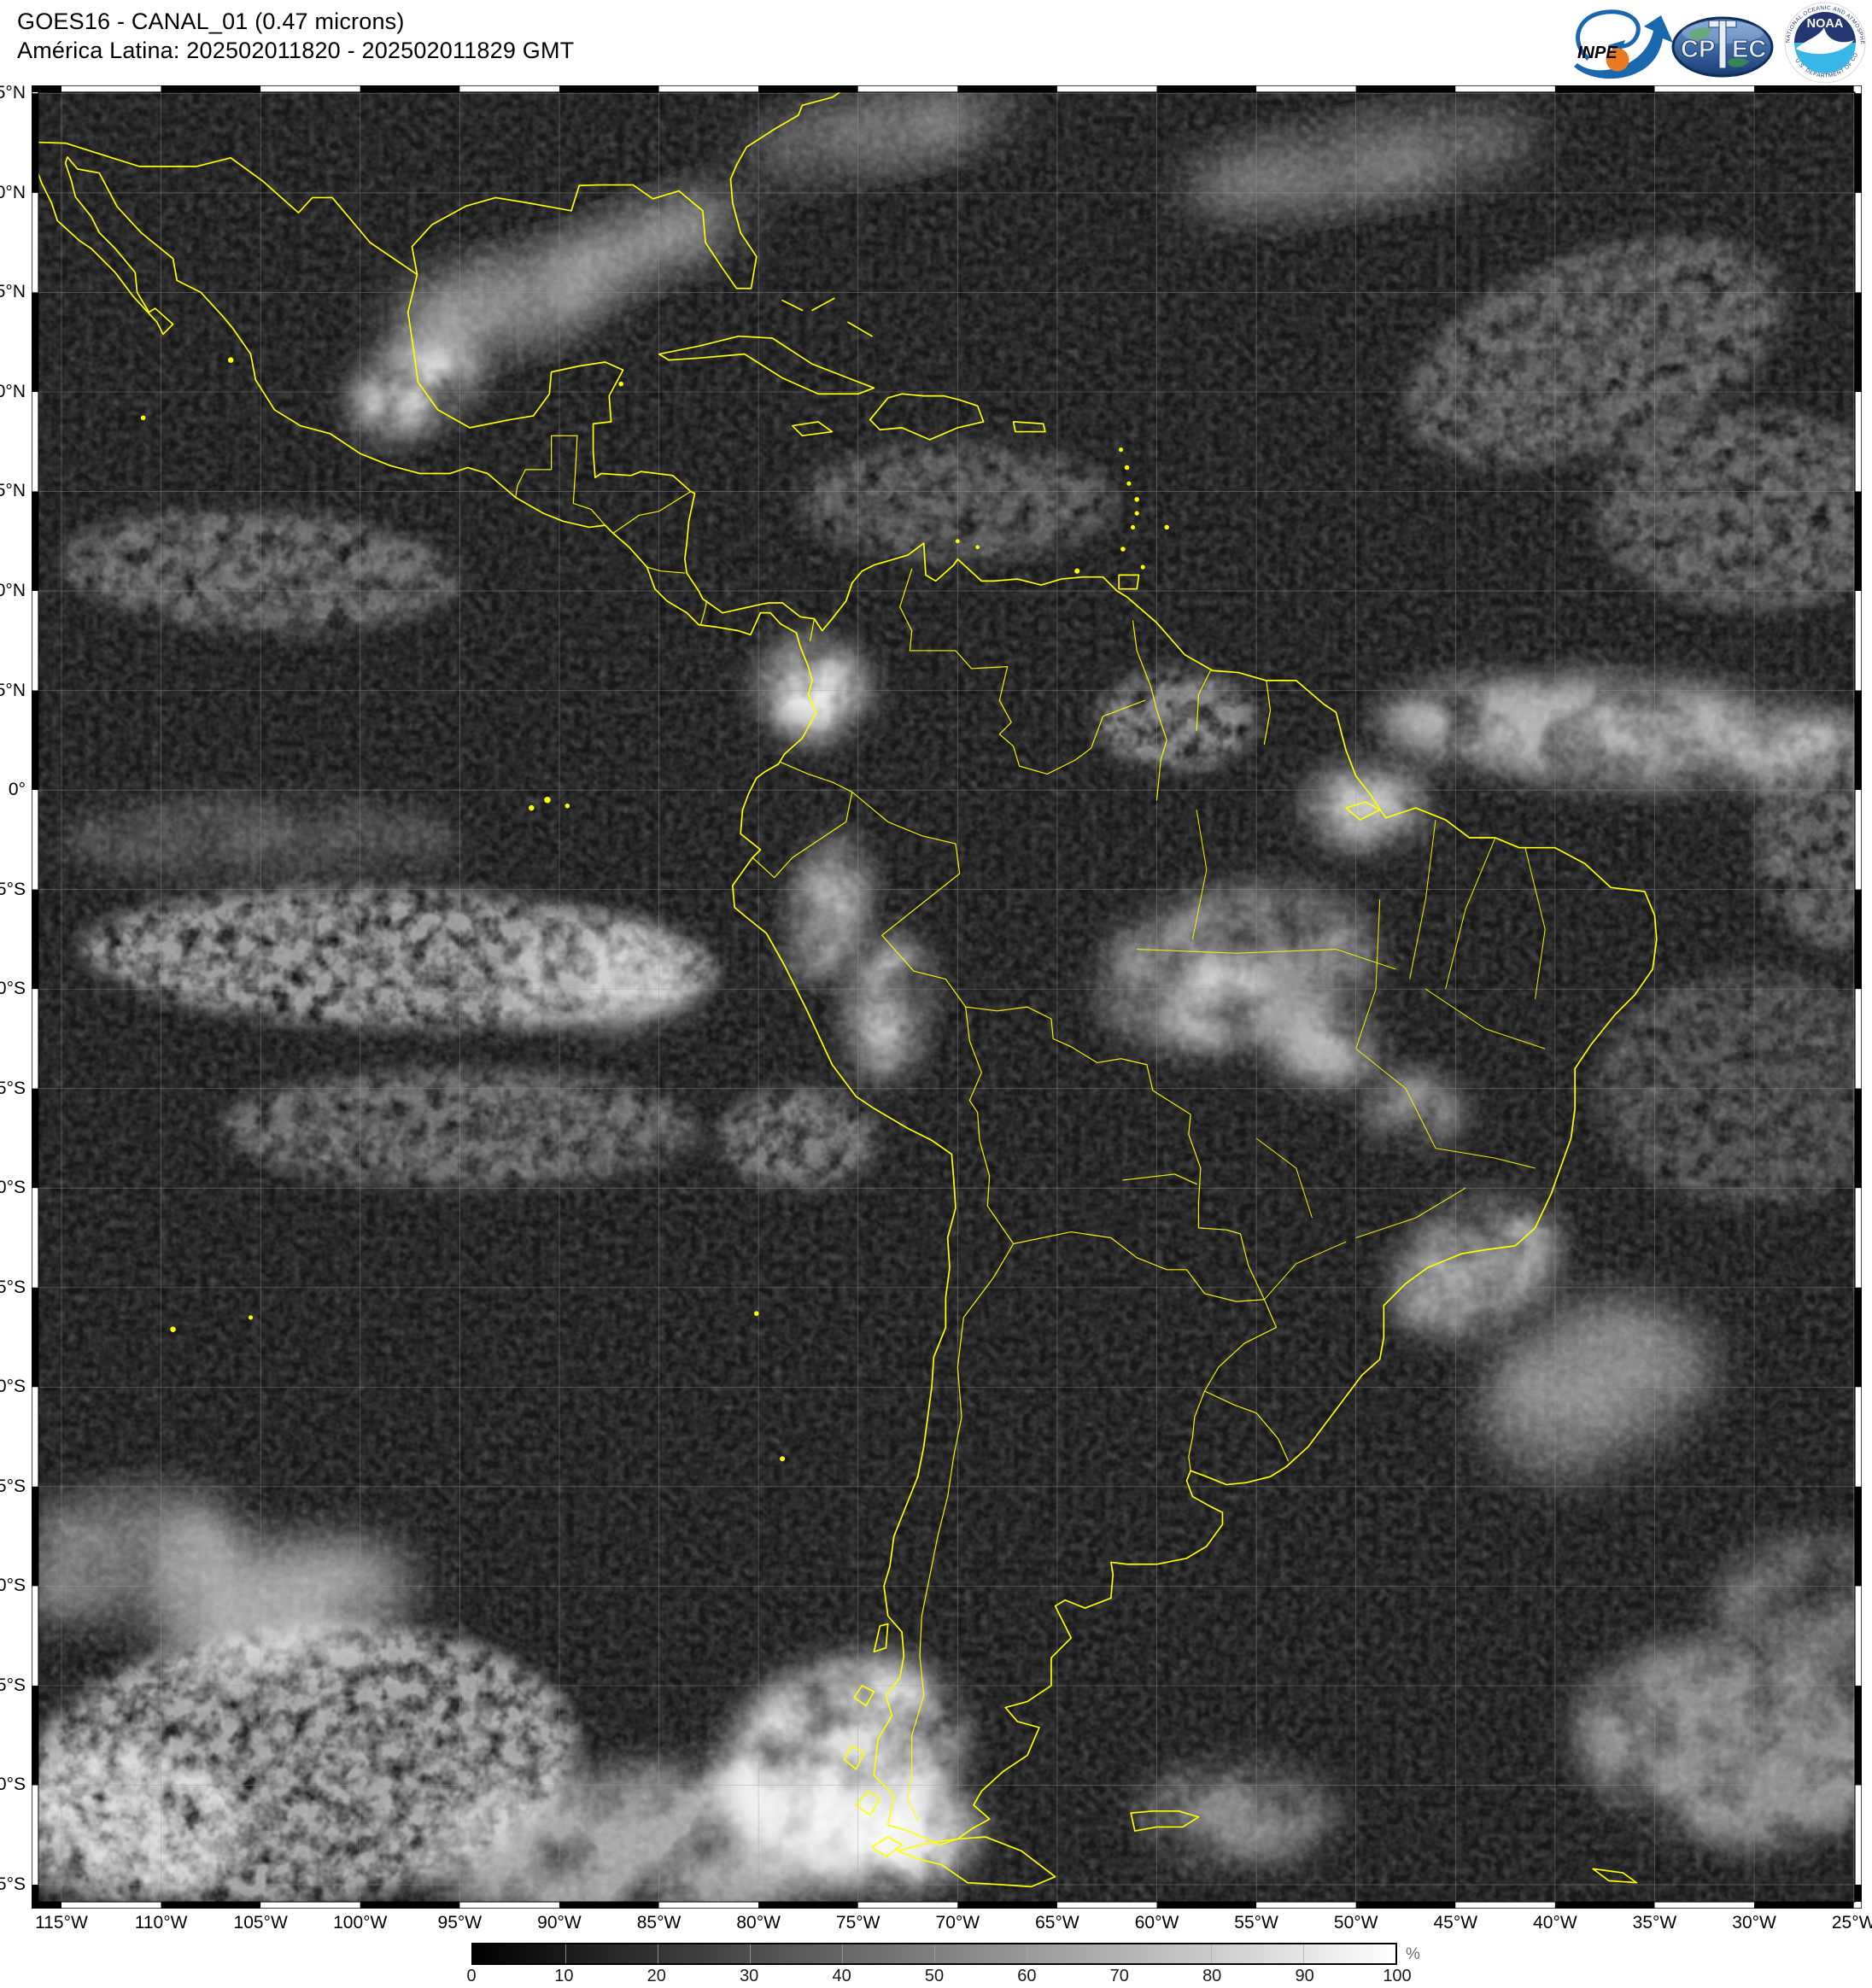  I want to click on reflectance-colorbar, so click(934, 1954).